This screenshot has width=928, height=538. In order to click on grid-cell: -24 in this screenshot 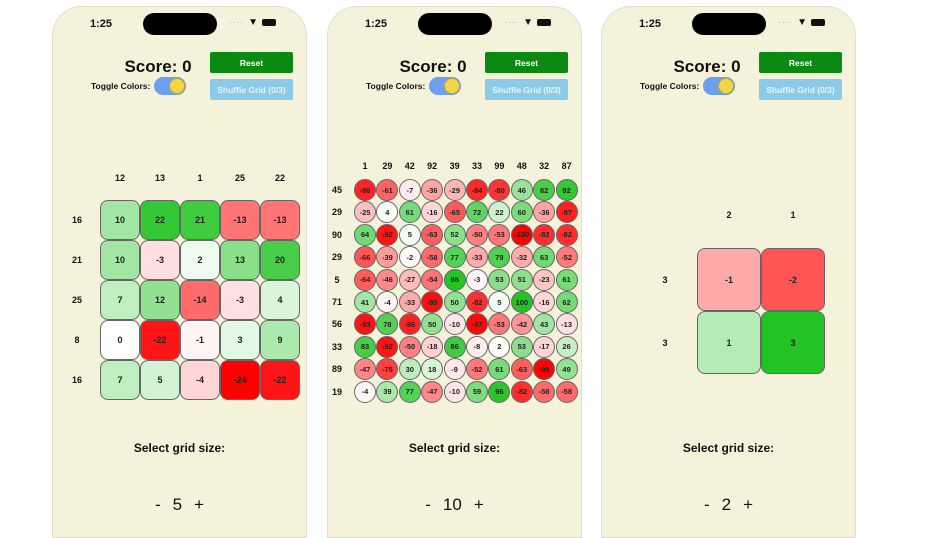, I will do `click(240, 380)`.